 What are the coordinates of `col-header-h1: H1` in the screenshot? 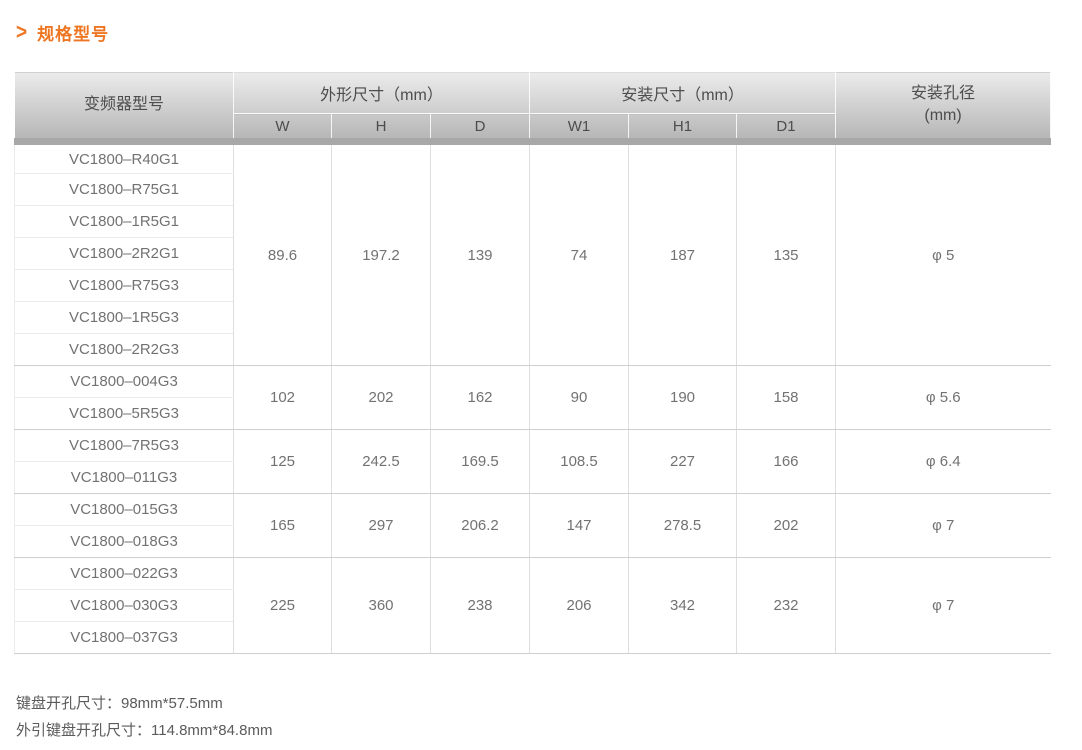 It's located at (683, 129).